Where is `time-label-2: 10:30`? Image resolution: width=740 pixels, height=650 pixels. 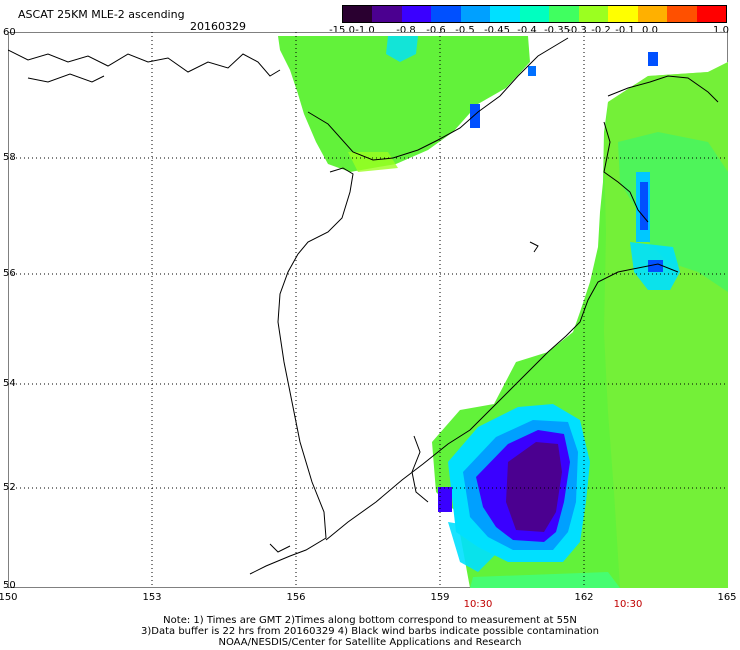 time-label-2: 10:30 is located at coordinates (628, 604).